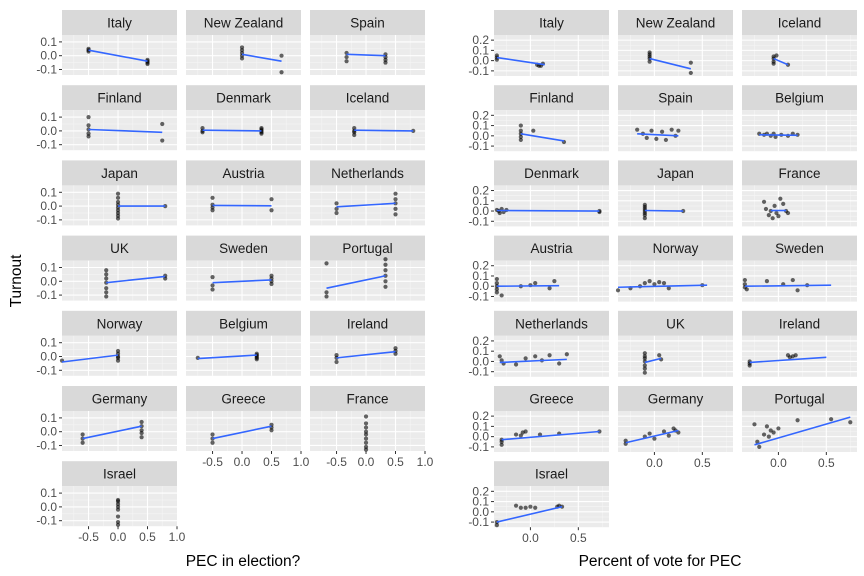 This screenshot has width=864, height=576. Describe the element at coordinates (243, 268) in the screenshot. I see `facet-sweden: Sweden` at that location.